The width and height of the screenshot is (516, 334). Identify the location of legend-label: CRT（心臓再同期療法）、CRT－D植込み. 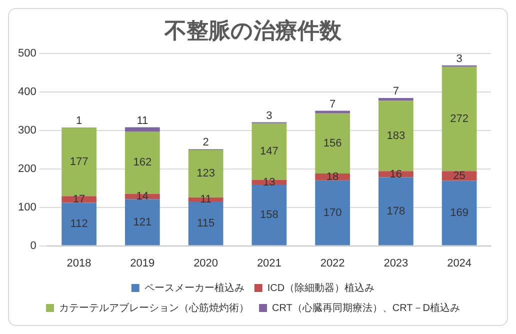
(366, 308).